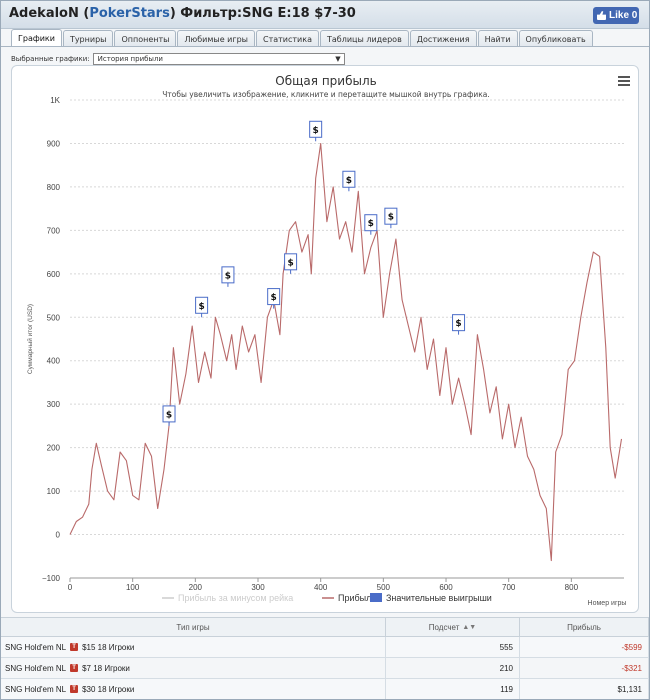 Image resolution: width=650 pixels, height=700 pixels. What do you see at coordinates (70, 587) in the screenshot?
I see `x-tick-label: 0` at bounding box center [70, 587].